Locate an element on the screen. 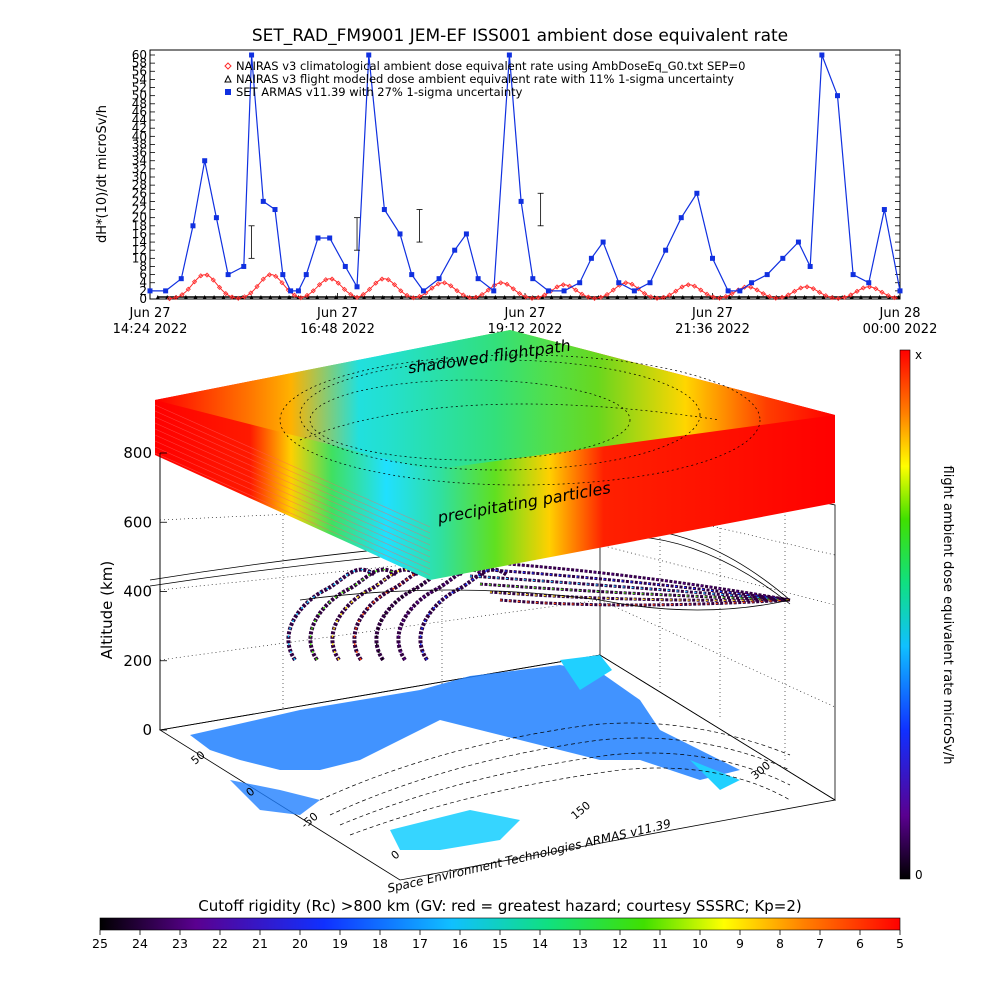 Image resolution: width=1000 pixels, height=1000 pixels. slab-contours is located at coordinates (520, 420).